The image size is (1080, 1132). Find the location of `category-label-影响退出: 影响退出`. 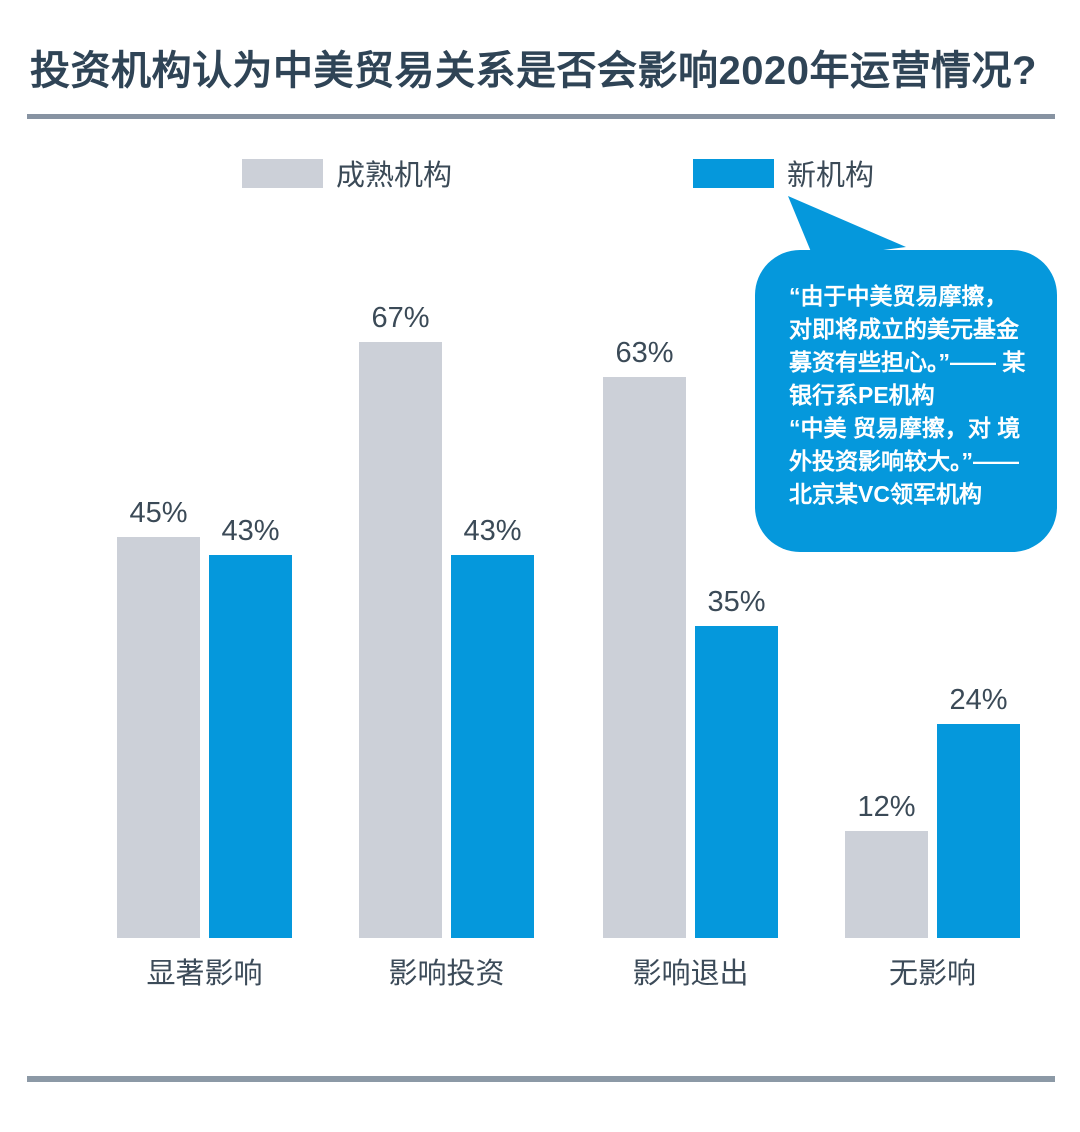

category-label-影响退出: 影响退出 is located at coordinates (690, 974).